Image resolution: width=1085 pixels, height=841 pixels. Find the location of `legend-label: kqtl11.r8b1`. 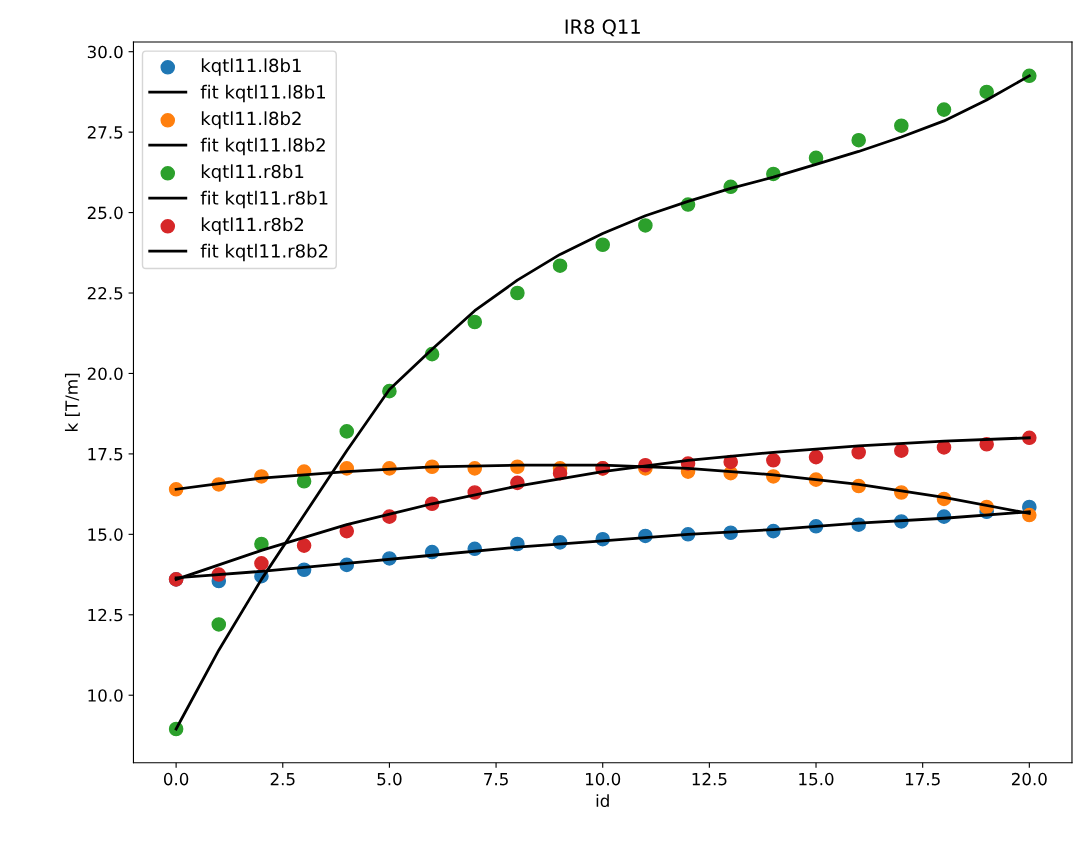

legend-label: kqtl11.r8b1 is located at coordinates (252, 173).